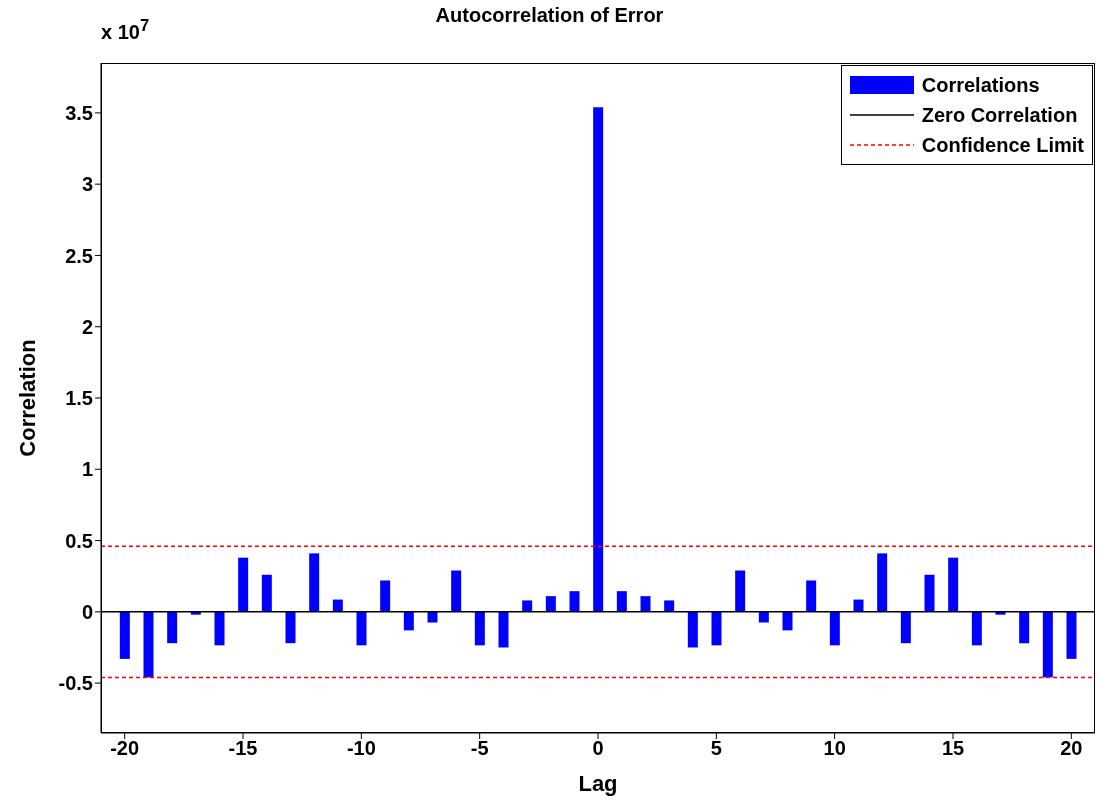  Describe the element at coordinates (87, 184) in the screenshot. I see `y-tick-label: 3` at that location.